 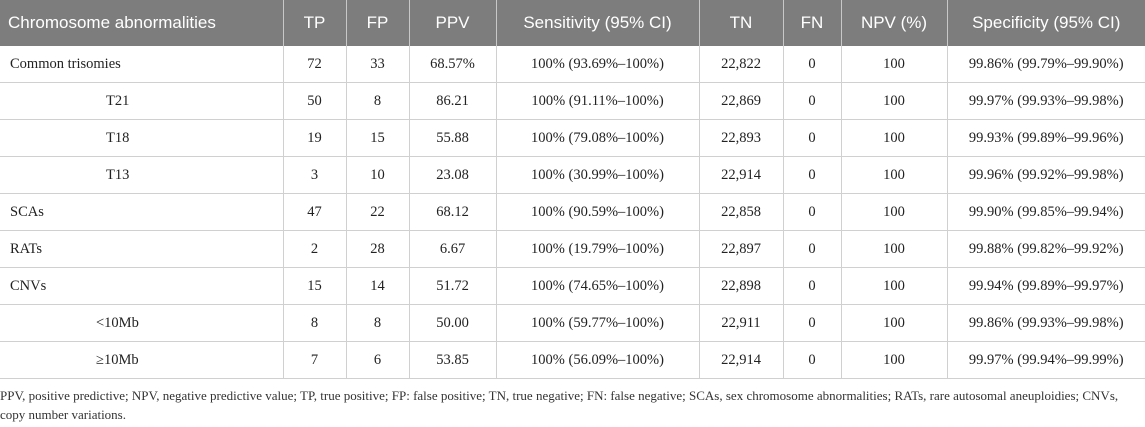 I want to click on header-sensitivity: Sensitivity (95% CI), so click(x=598, y=23).